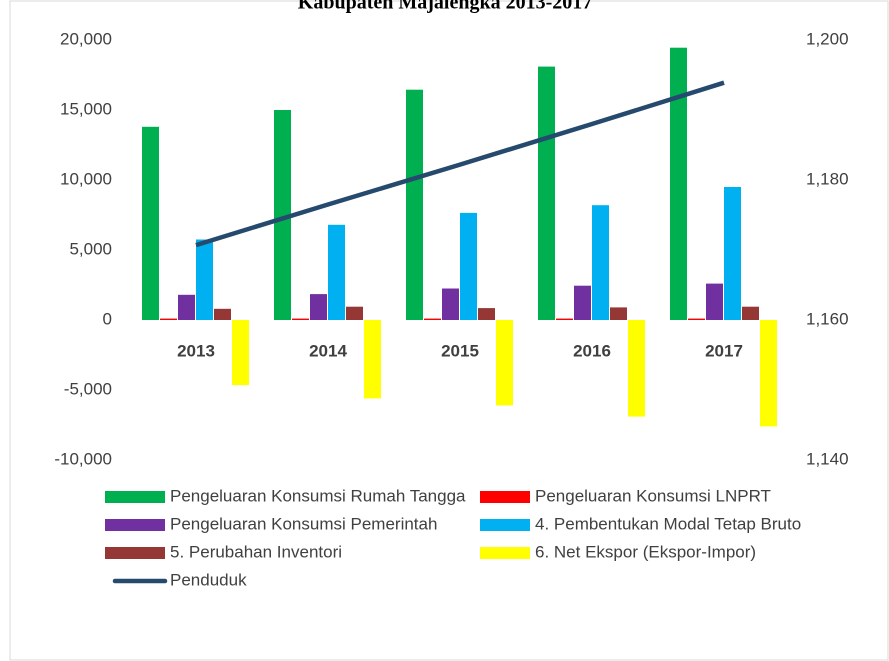 Image resolution: width=889 pixels, height=661 pixels. What do you see at coordinates (86, 178) in the screenshot?
I see `y-tick-label: 10,000` at bounding box center [86, 178].